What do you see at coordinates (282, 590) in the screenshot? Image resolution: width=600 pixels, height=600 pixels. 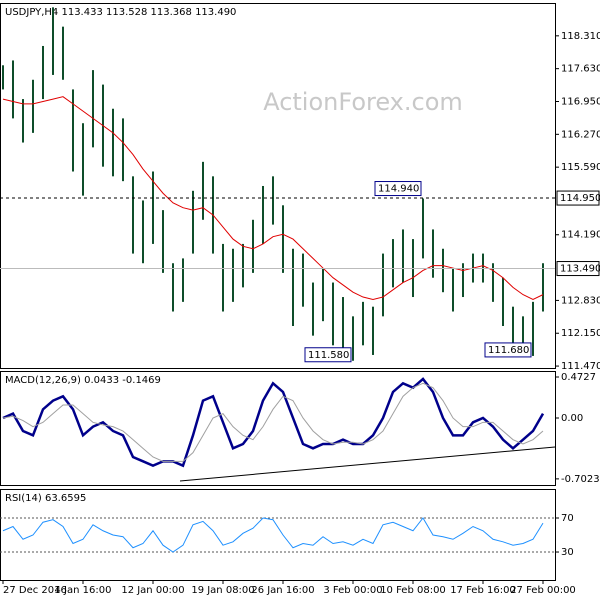 I see `x-tick-label: 26 Jan 16:00` at bounding box center [282, 590].